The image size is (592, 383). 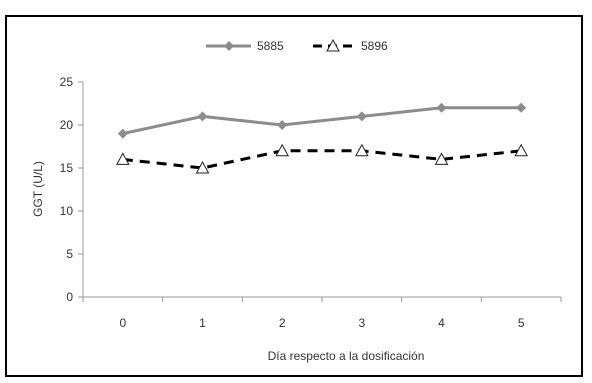 What do you see at coordinates (441, 323) in the screenshot?
I see `x-tick-label: 4` at bounding box center [441, 323].